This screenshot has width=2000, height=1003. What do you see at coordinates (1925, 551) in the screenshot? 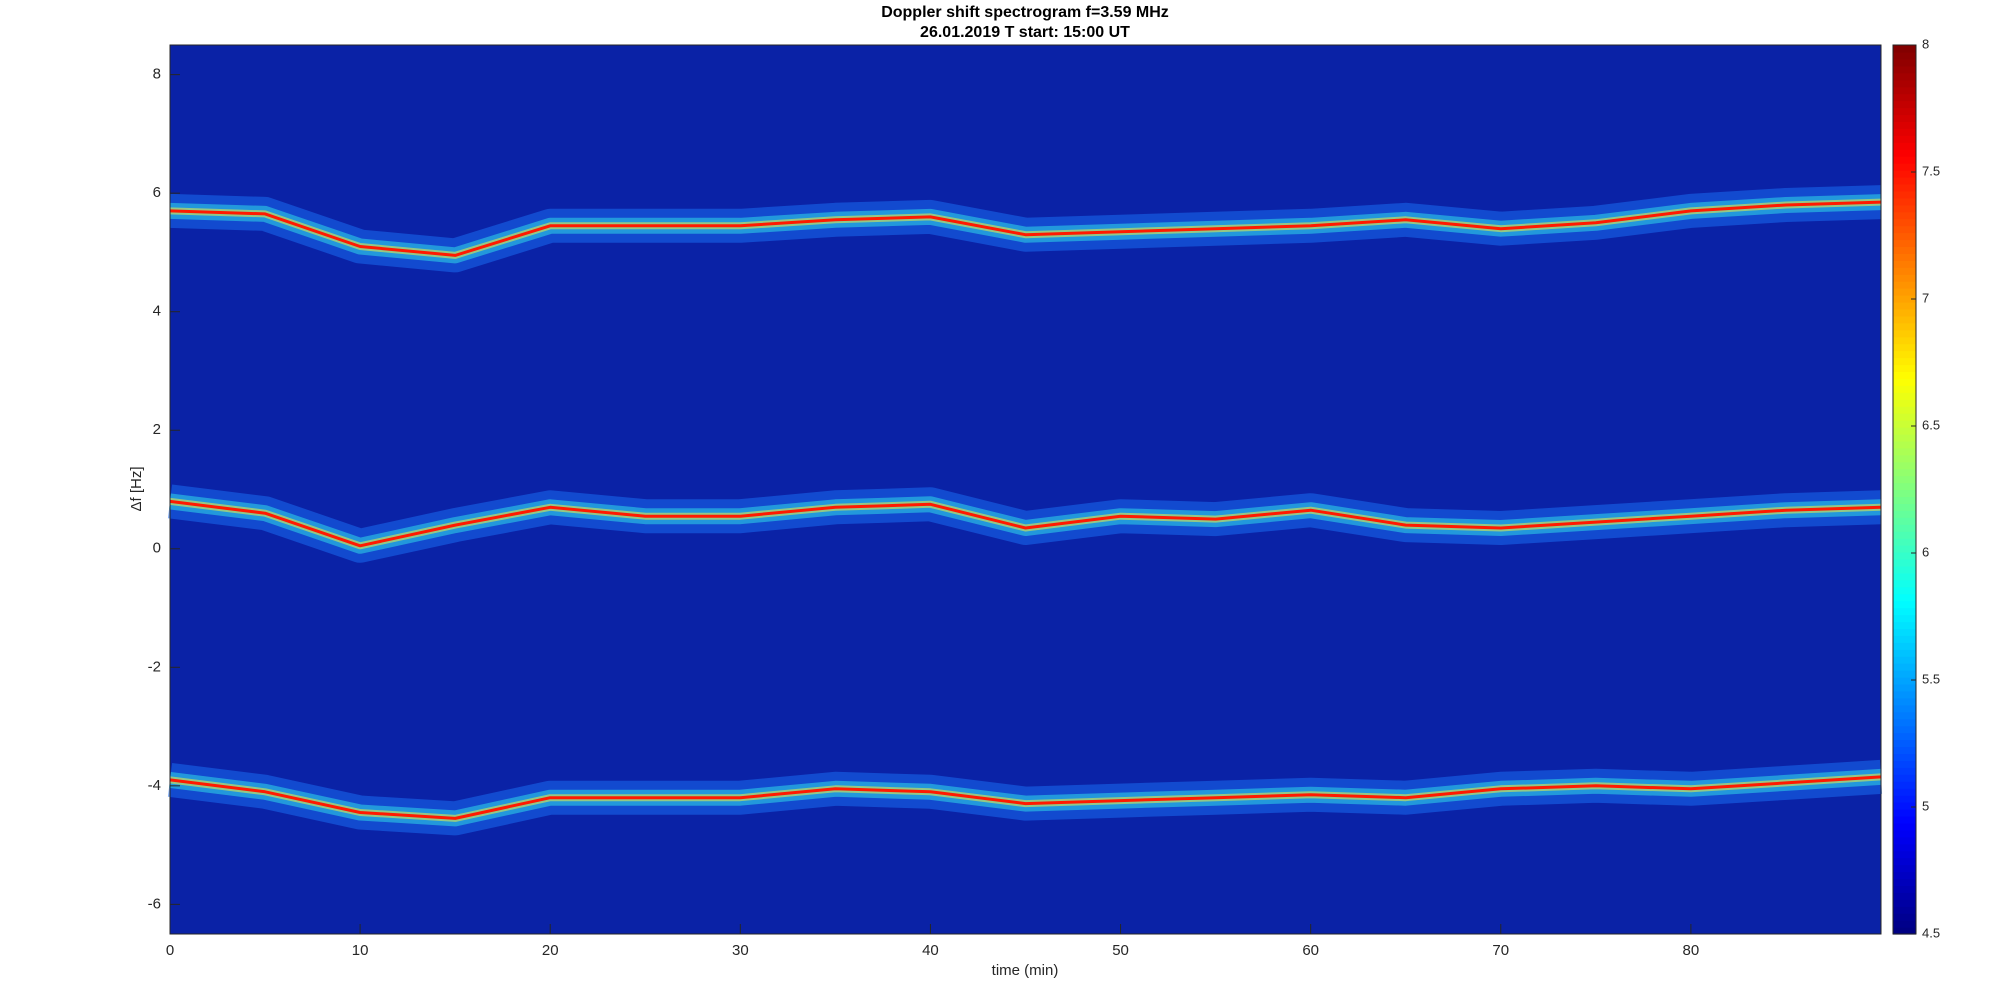
I see `colorbar-tick-label: 6` at bounding box center [1925, 551].